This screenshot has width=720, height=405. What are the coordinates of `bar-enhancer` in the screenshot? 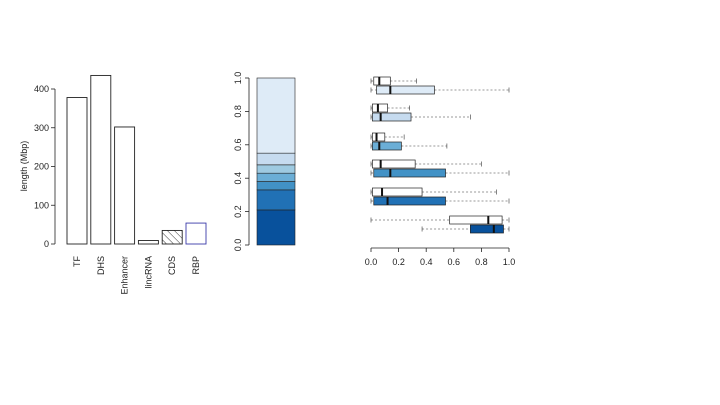 It's located at (125, 185).